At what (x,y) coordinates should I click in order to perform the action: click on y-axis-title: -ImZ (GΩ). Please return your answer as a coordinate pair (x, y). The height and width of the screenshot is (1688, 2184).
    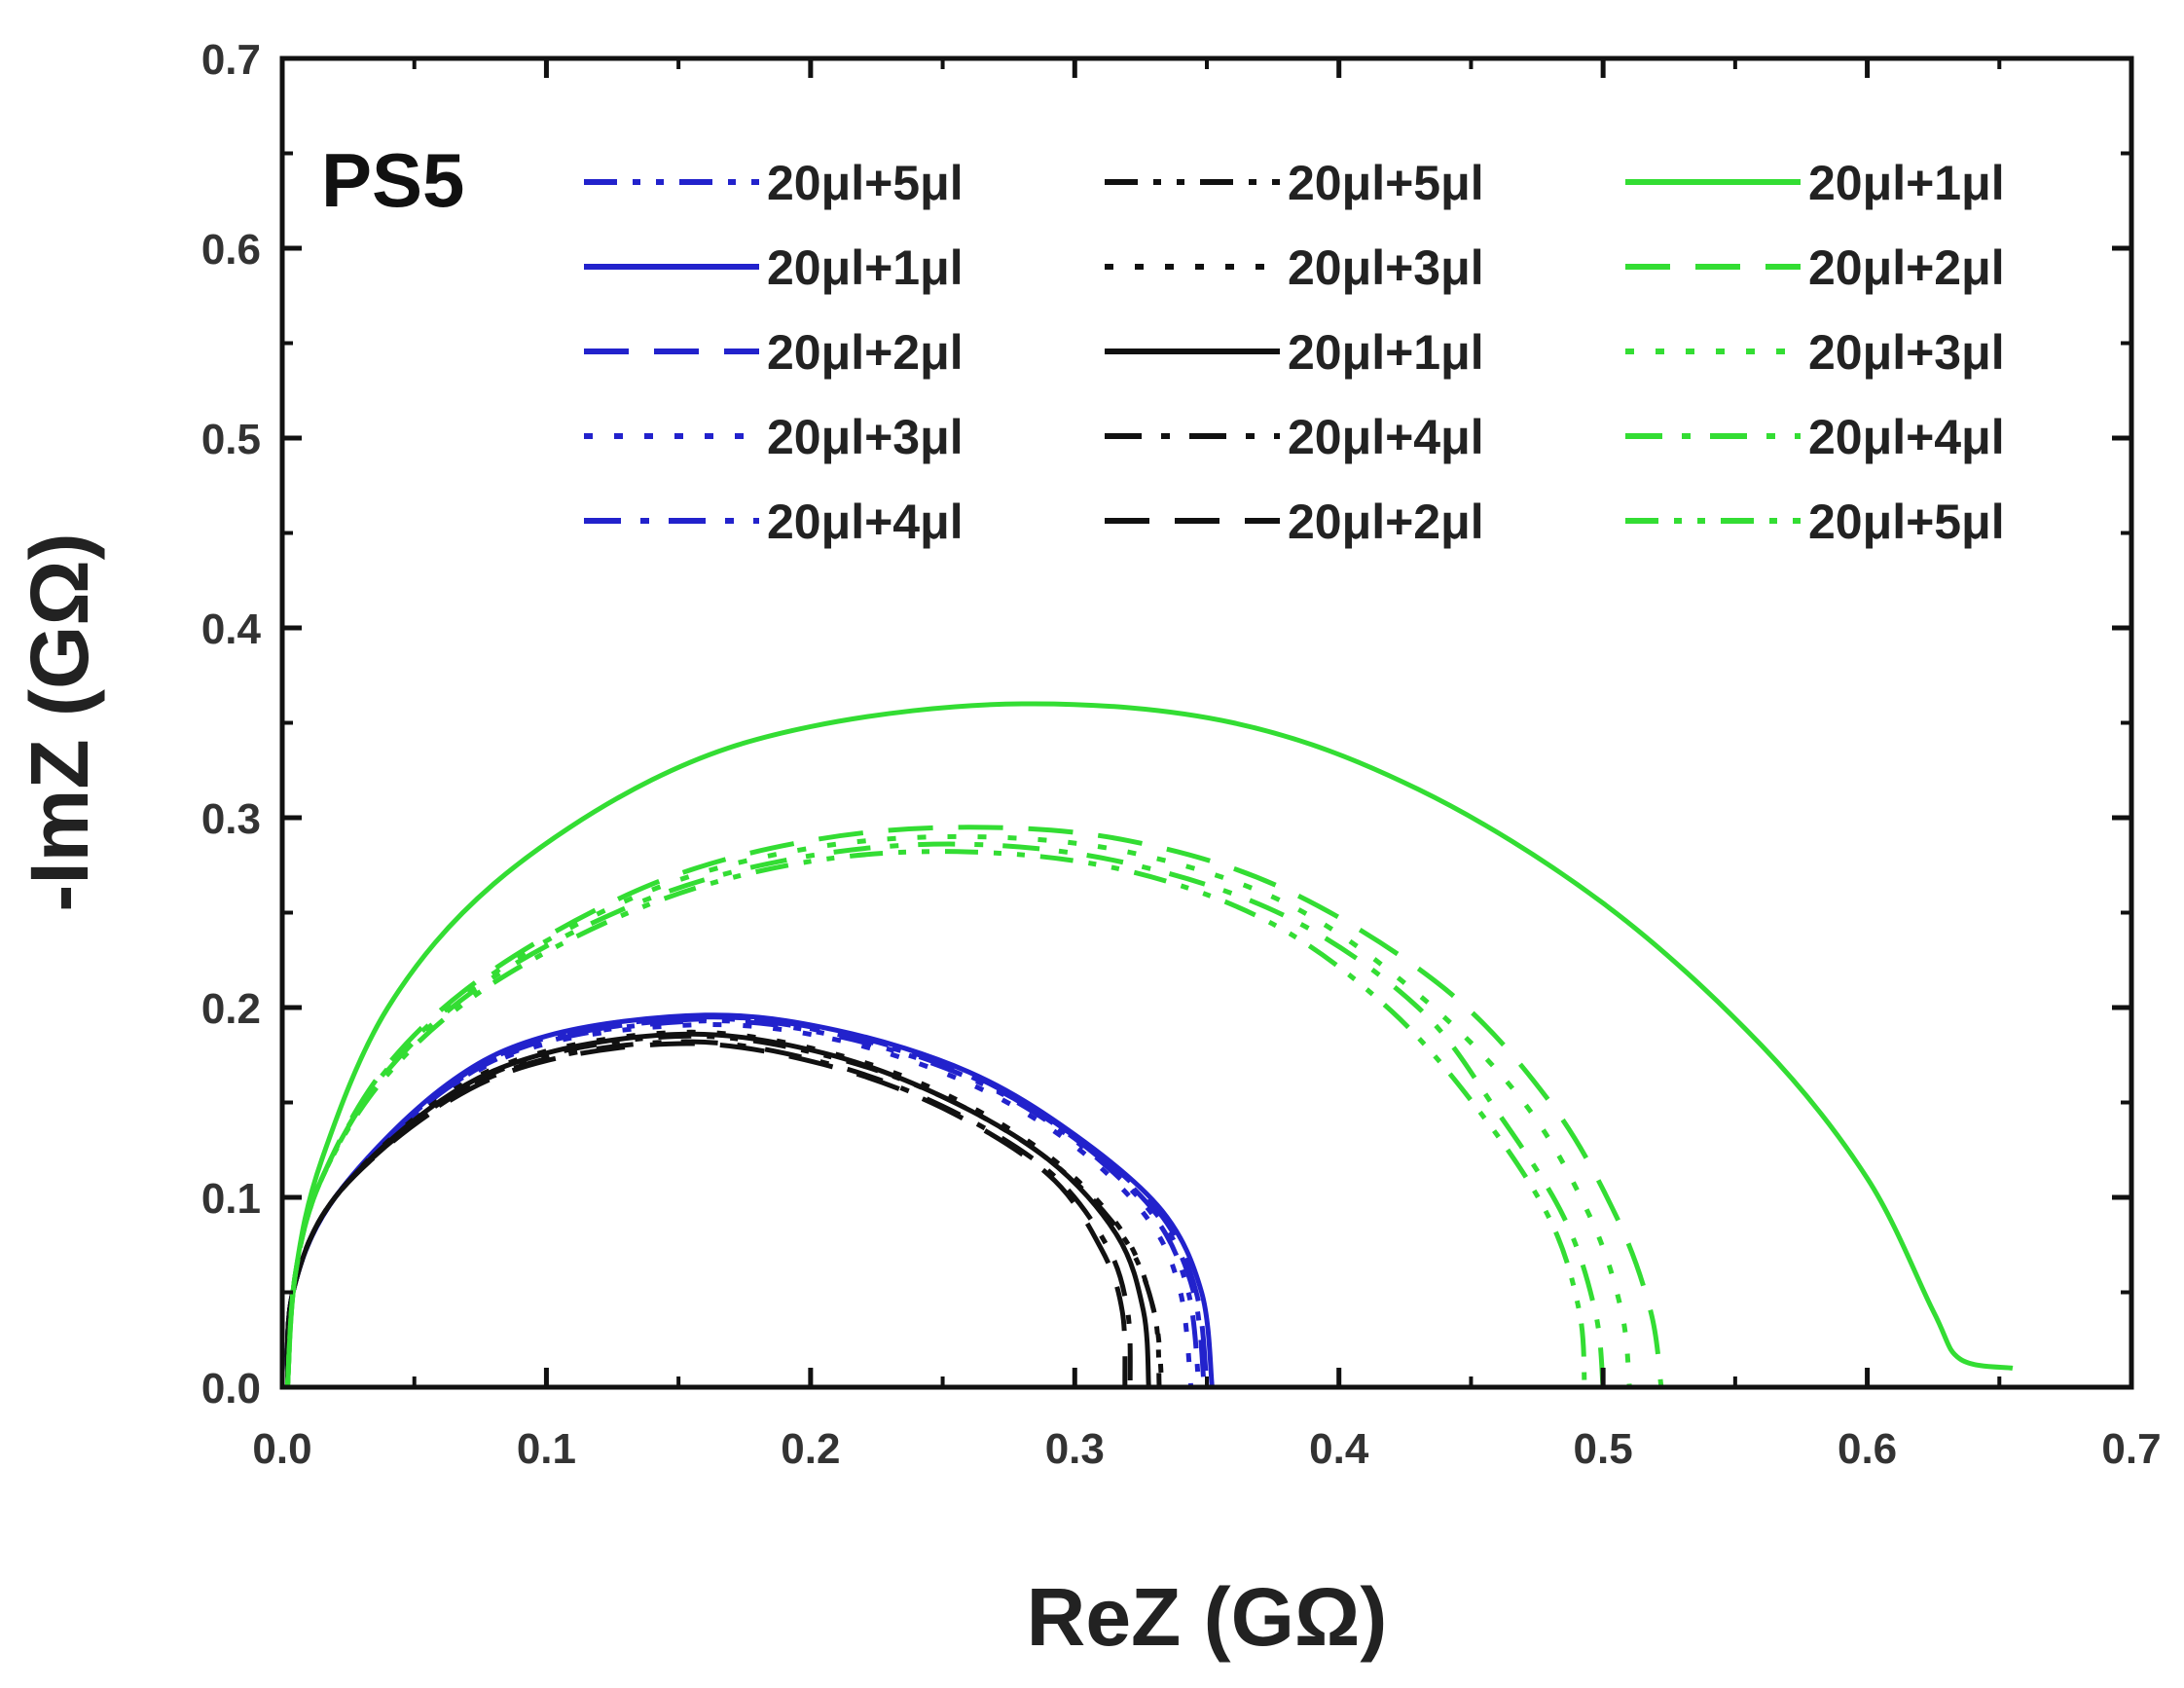
    Looking at the image, I should click on (59, 721).